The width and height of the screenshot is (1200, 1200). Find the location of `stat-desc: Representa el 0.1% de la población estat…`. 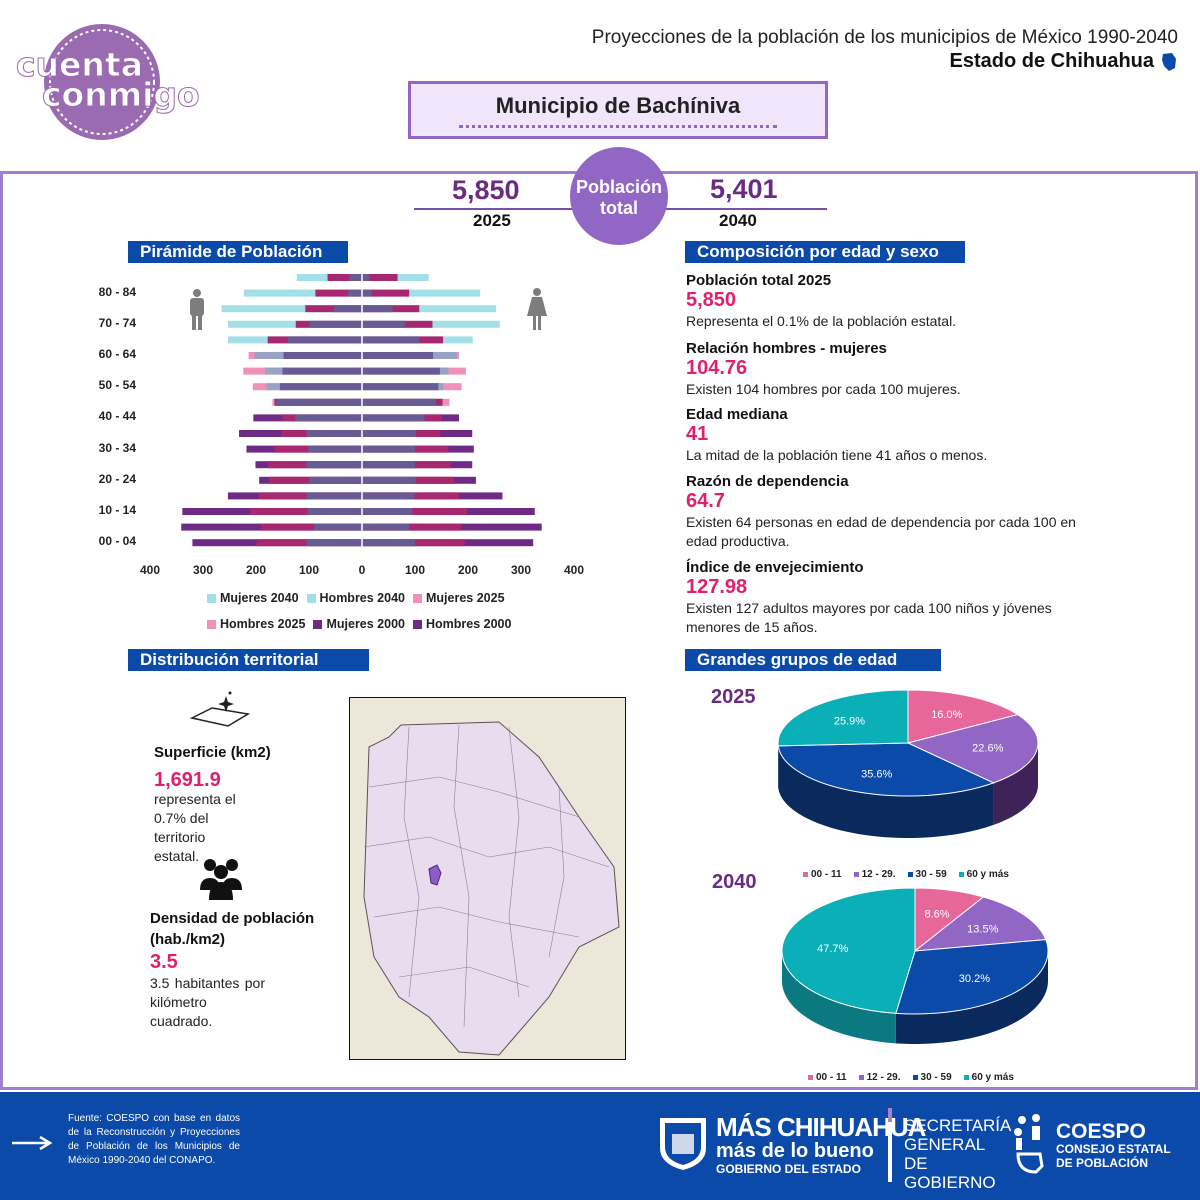

stat-desc: Representa el 0.1% de la población estat… is located at coordinates (821, 321).